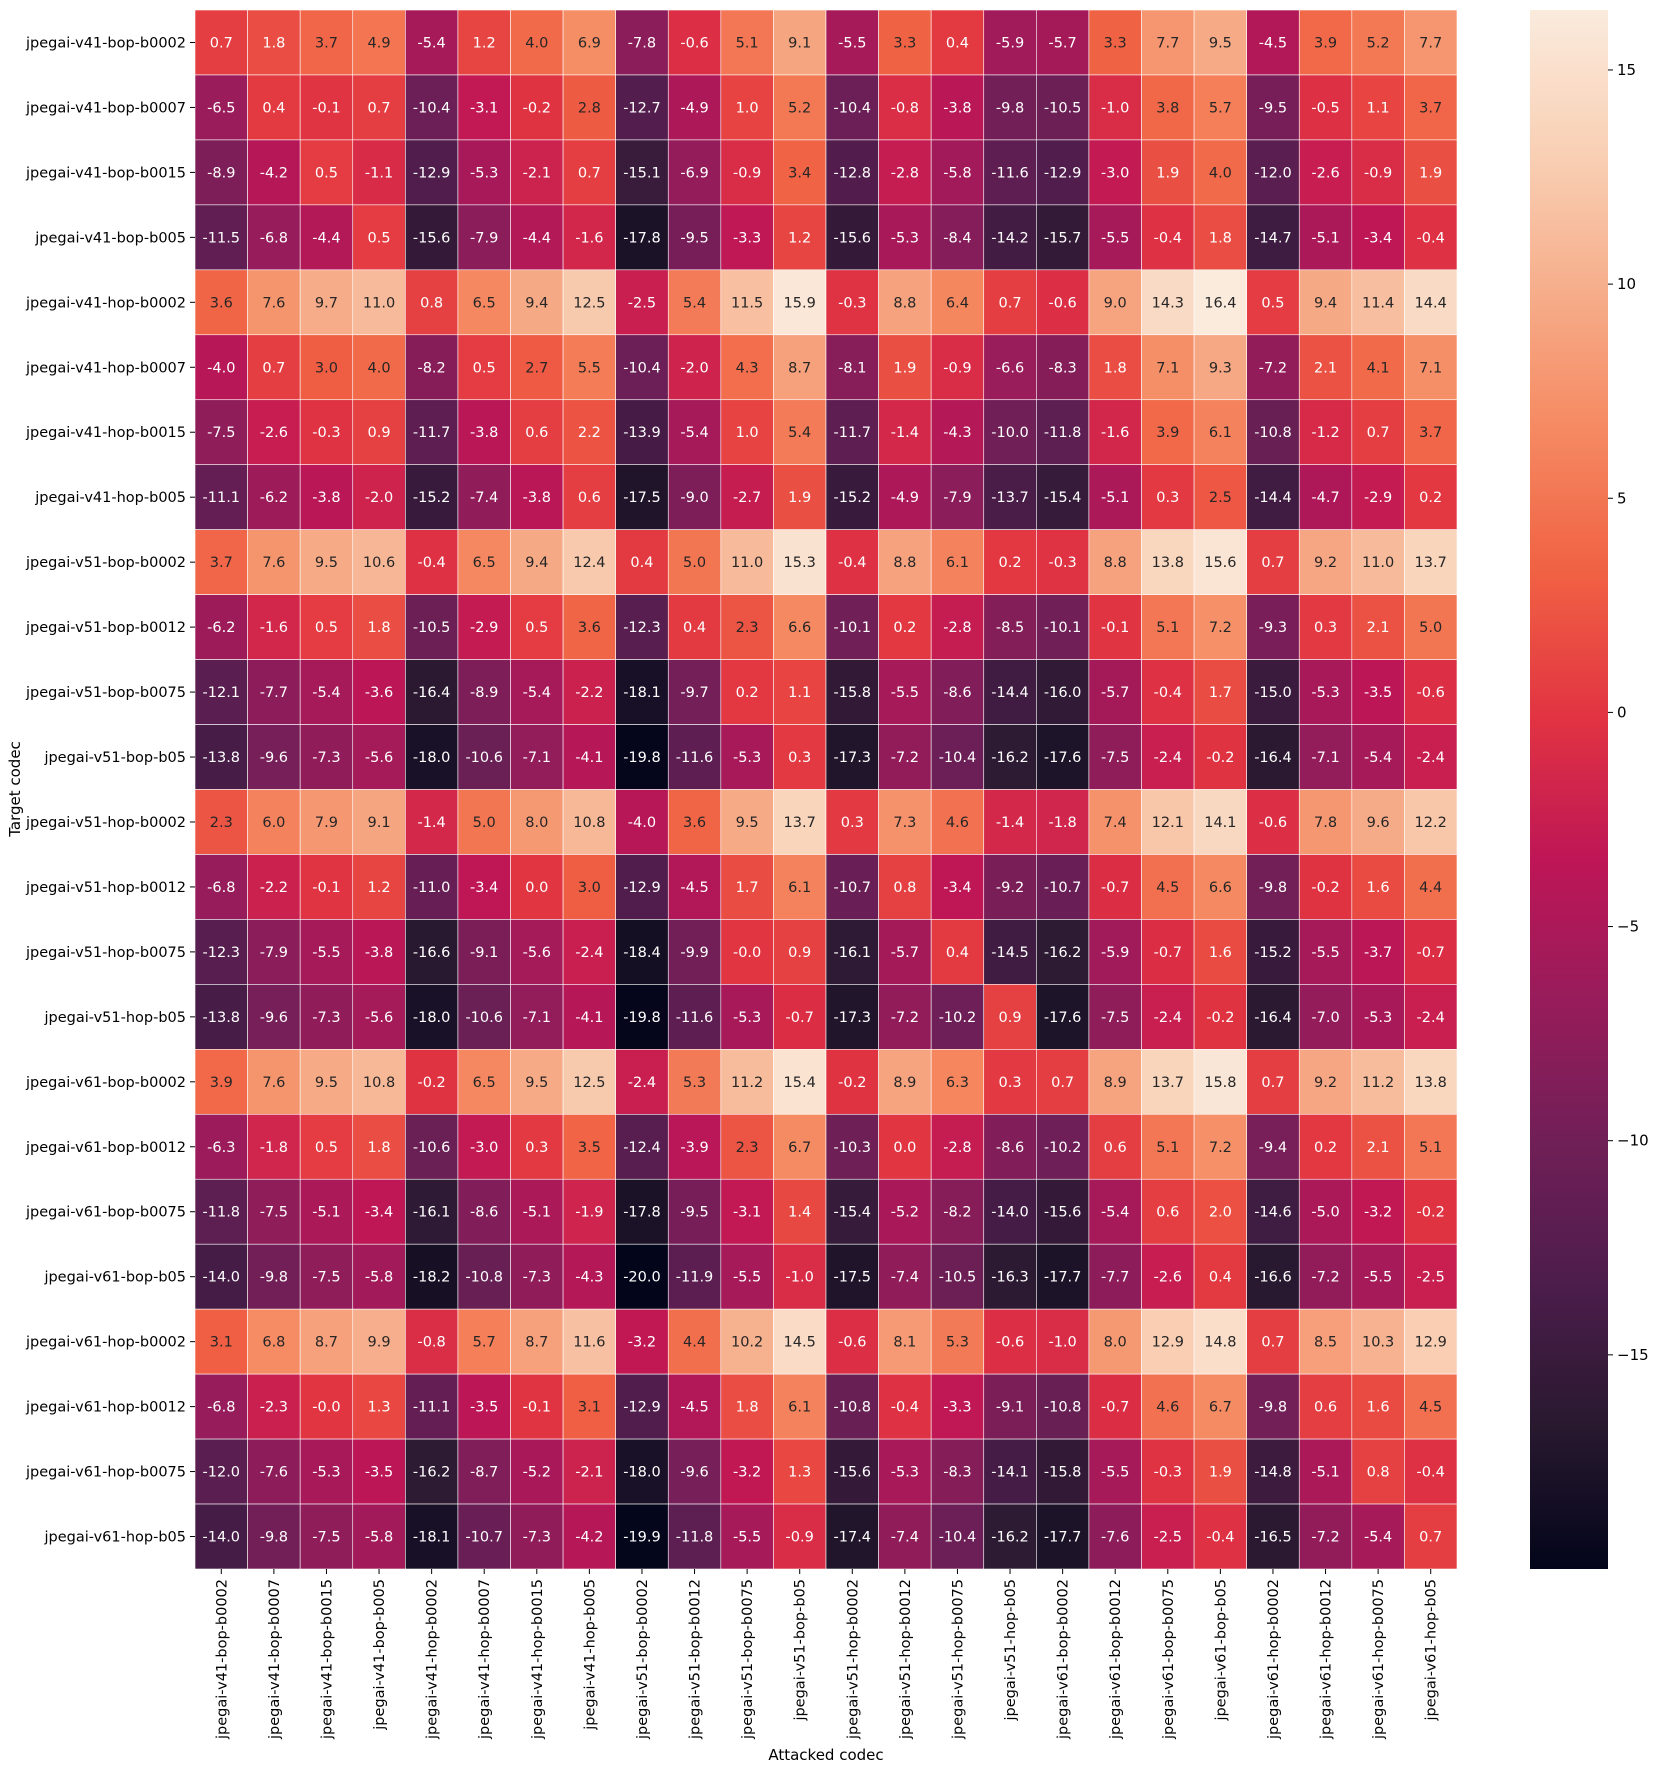 Image resolution: width=1660 pixels, height=1768 pixels. I want to click on cell-value-label: -13.7, so click(1010, 498).